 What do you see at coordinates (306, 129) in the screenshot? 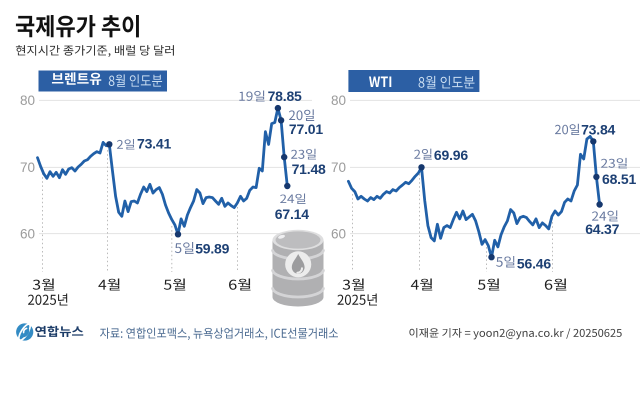
I see `svg-text: 77.01` at bounding box center [306, 129].